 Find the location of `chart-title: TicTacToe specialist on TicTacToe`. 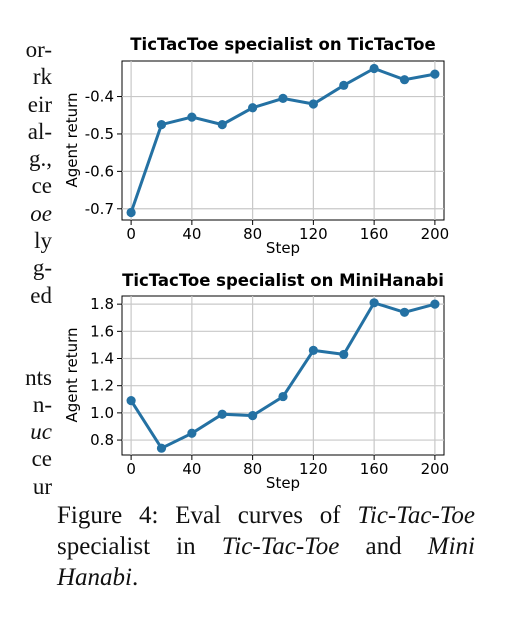

chart-title: TicTacToe specialist on TicTacToe is located at coordinates (282, 44).